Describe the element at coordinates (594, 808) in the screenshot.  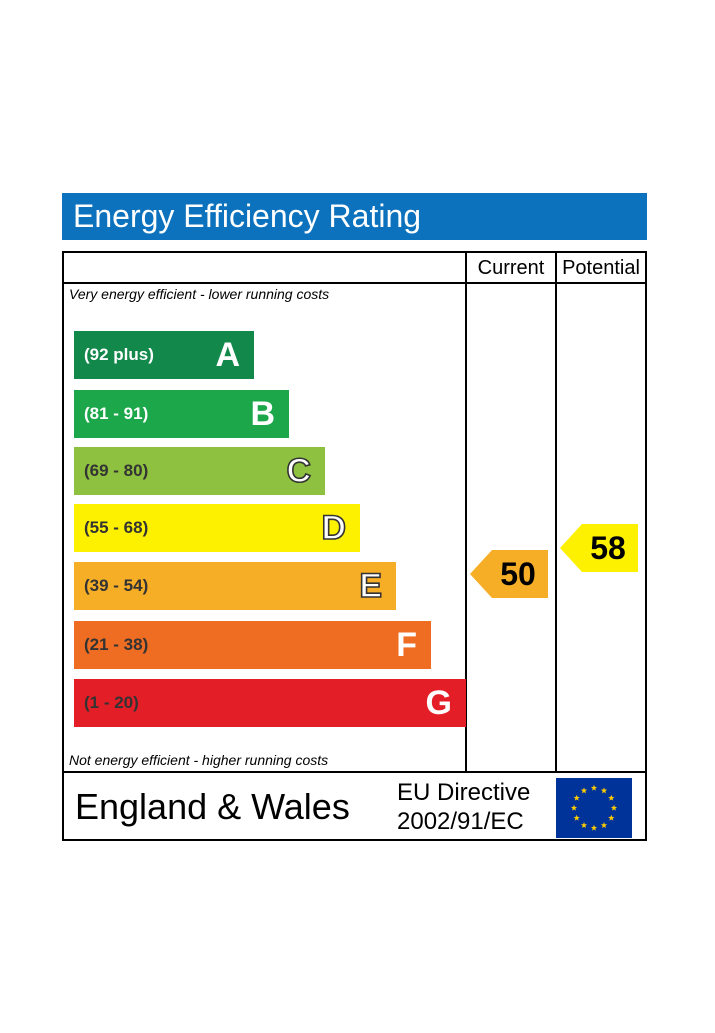
I see `eu-flag-icon` at that location.